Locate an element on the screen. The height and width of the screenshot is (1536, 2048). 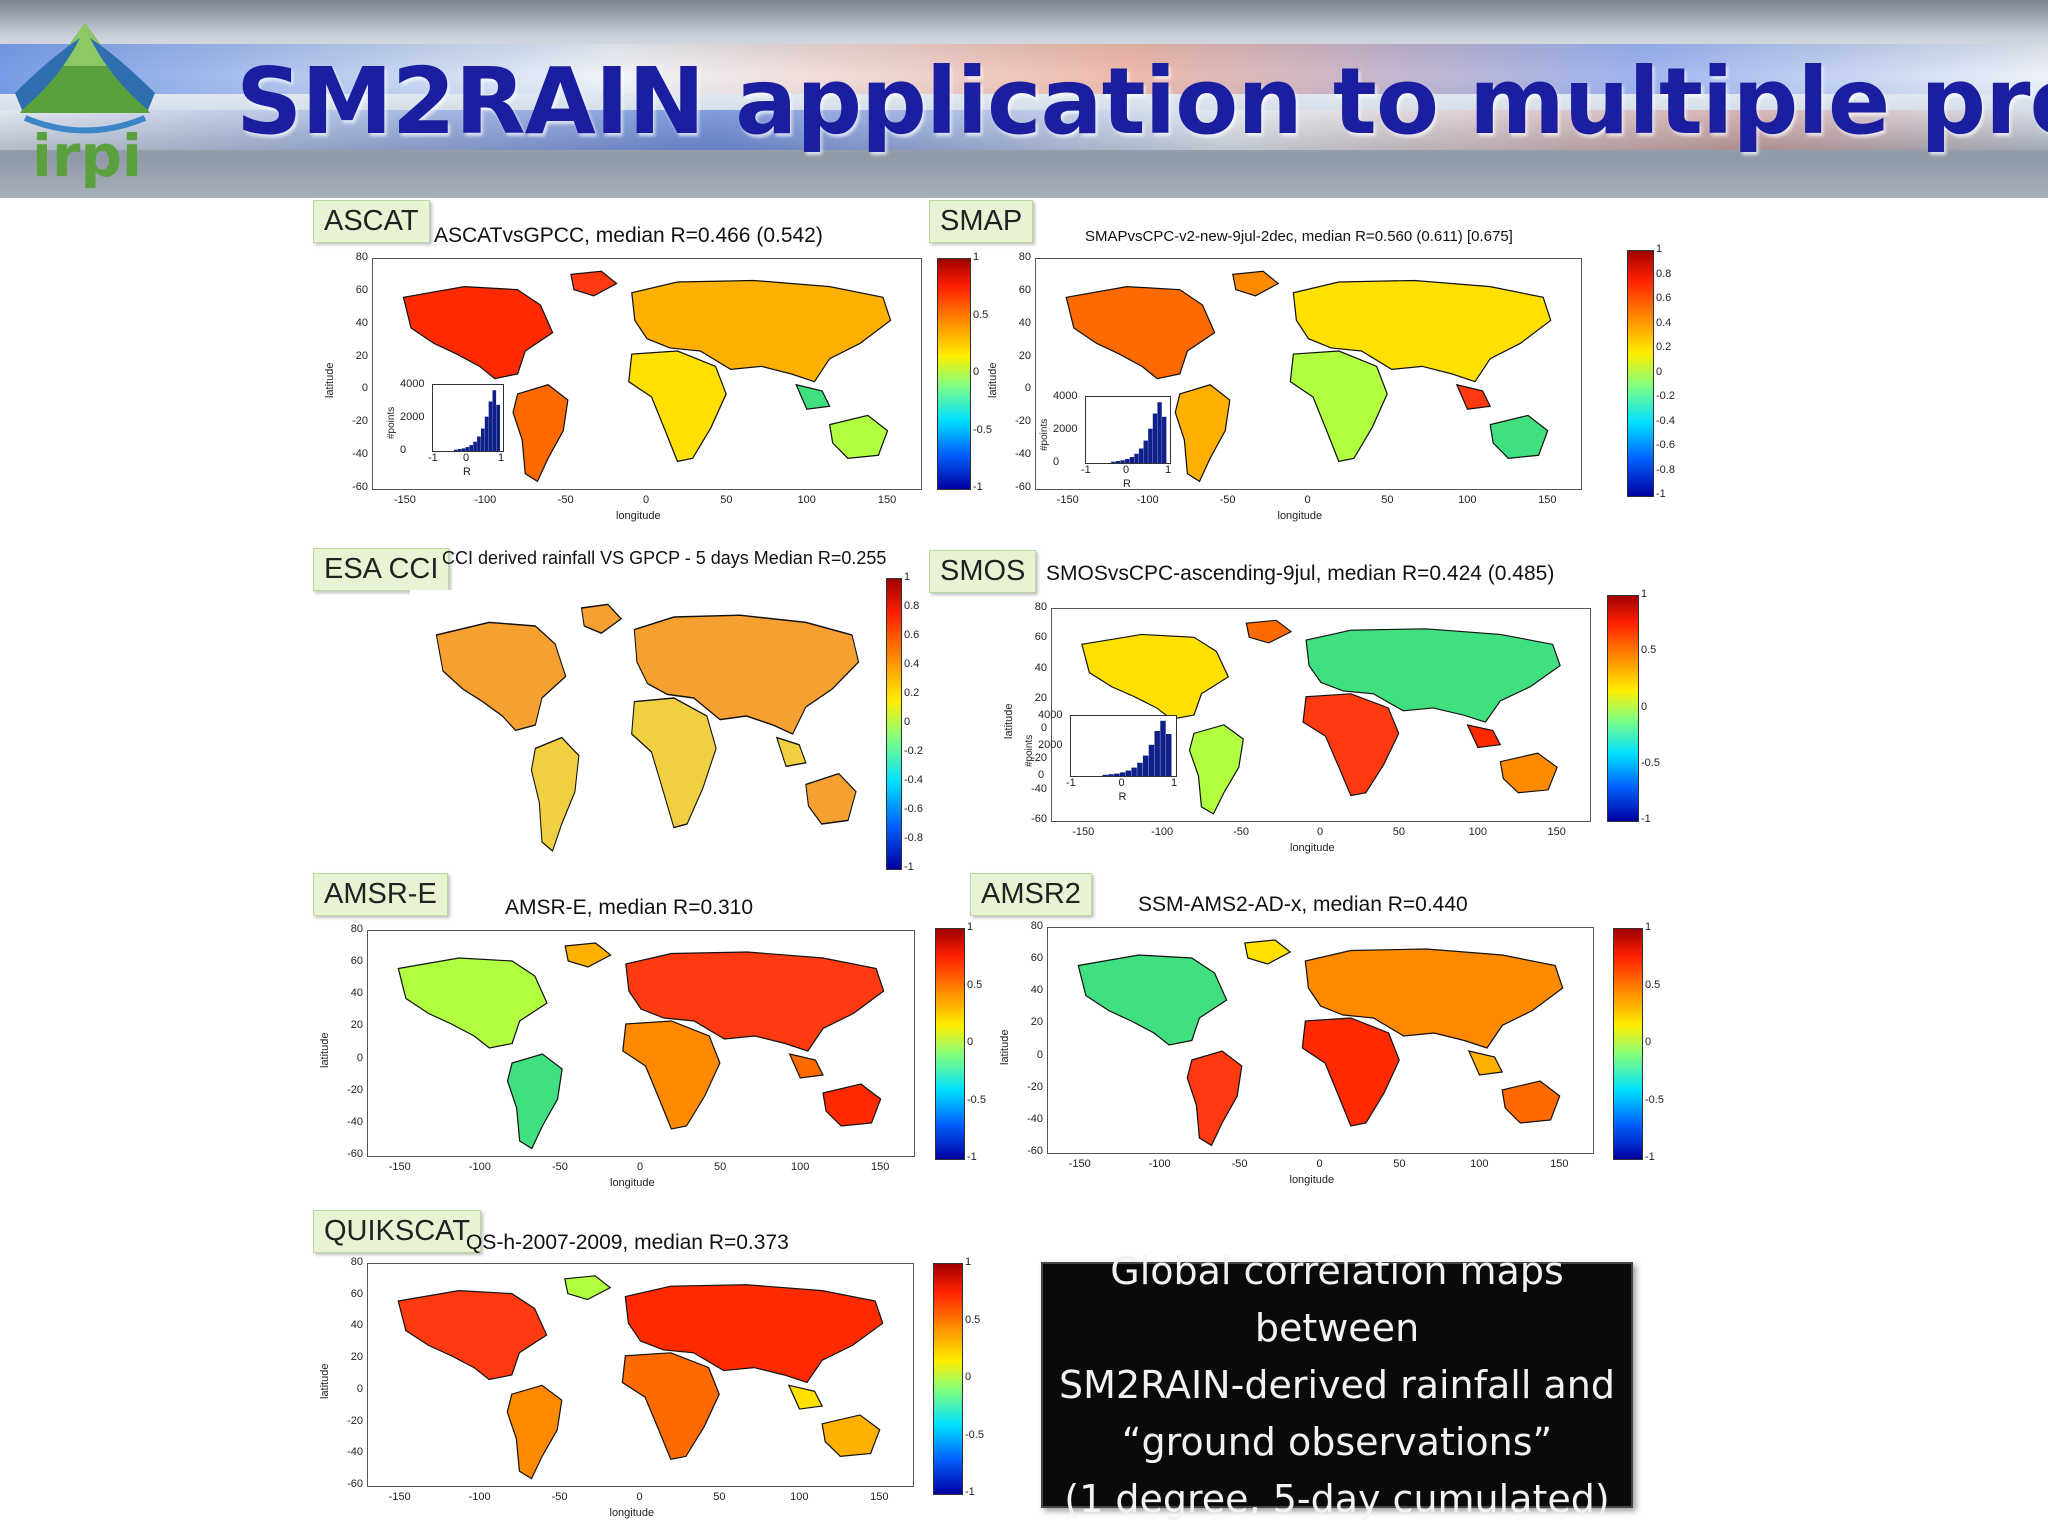
y-tick-label: 40 is located at coordinates (361, 322).